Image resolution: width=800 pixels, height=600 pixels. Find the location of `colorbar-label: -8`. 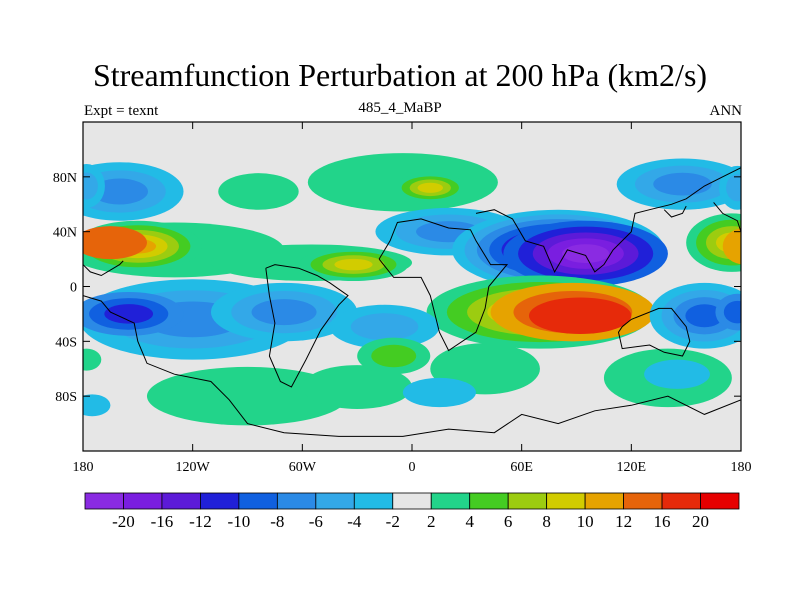

colorbar-label: -8 is located at coordinates (277, 521).